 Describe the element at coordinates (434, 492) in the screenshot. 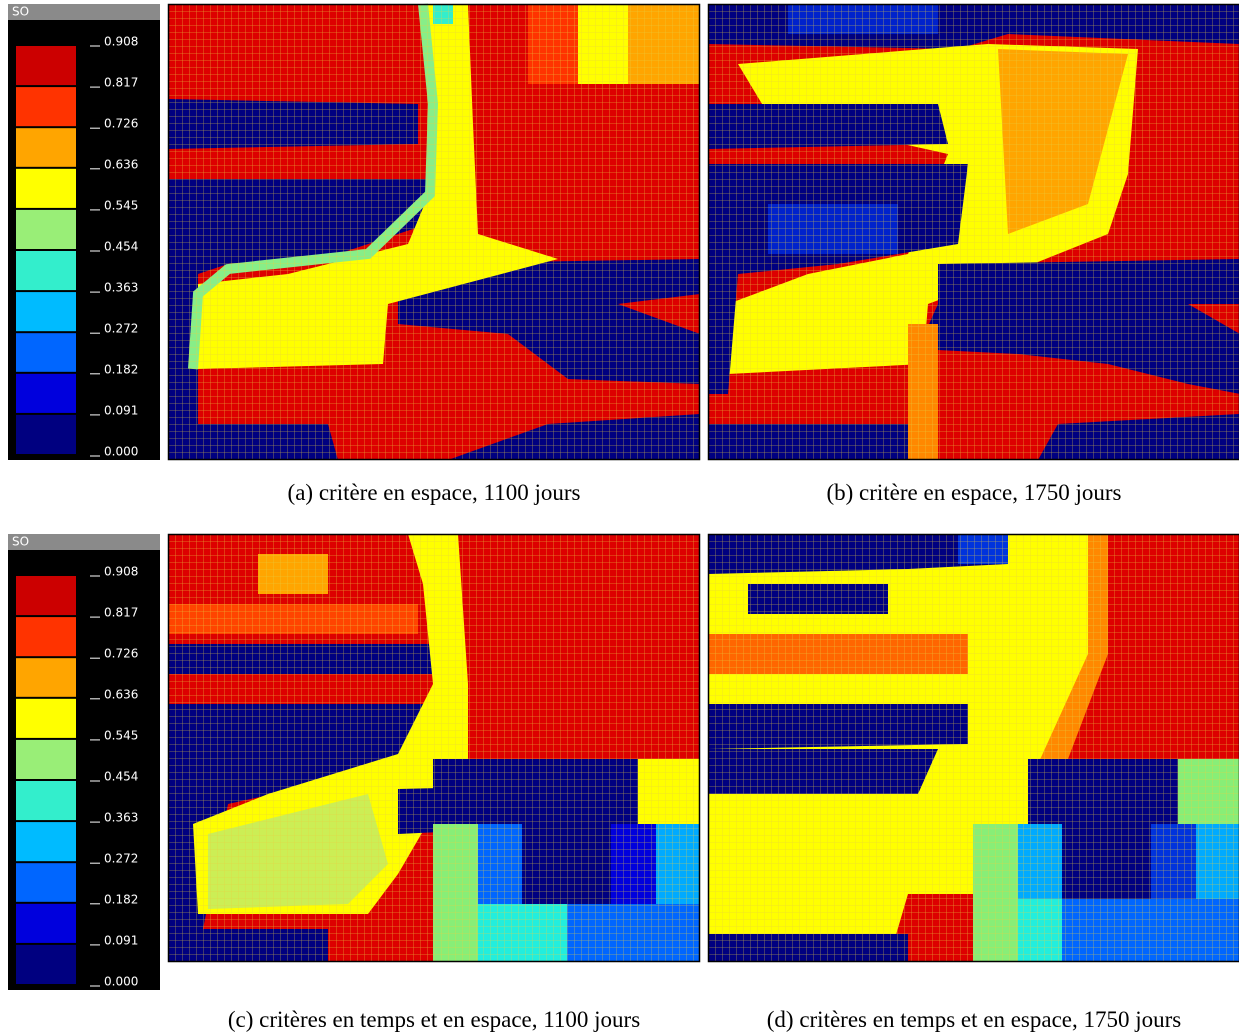

I see `caption: (a) critère en espace, 1100 jours` at that location.